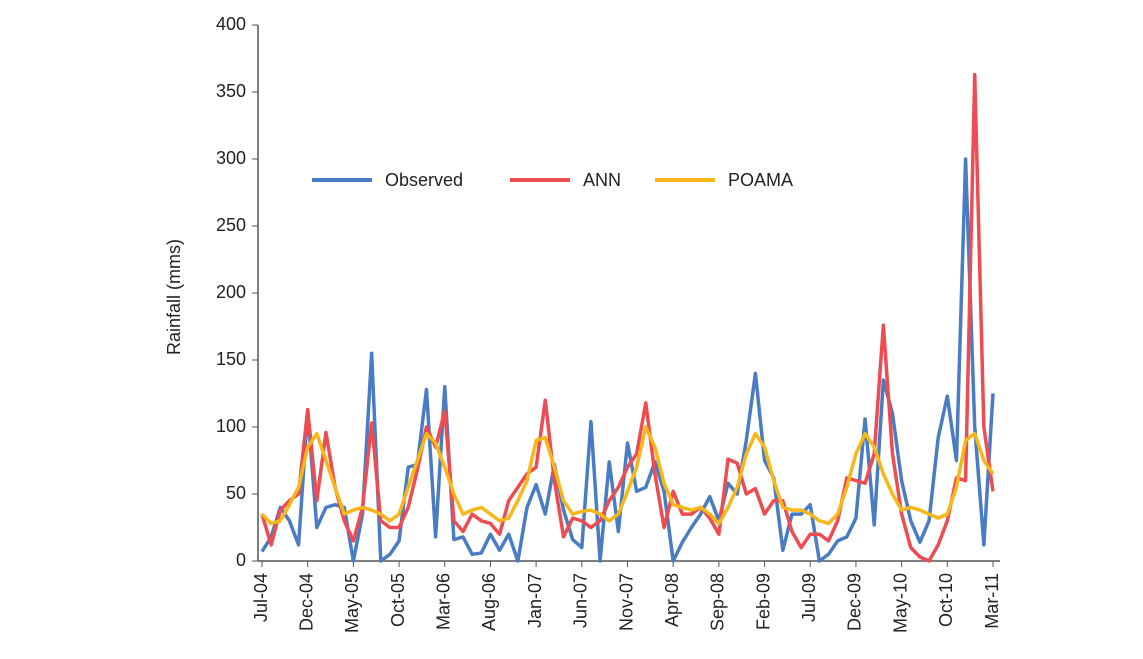  What do you see at coordinates (809, 597) in the screenshot?
I see `x-tick-label: Jul-09` at bounding box center [809, 597].